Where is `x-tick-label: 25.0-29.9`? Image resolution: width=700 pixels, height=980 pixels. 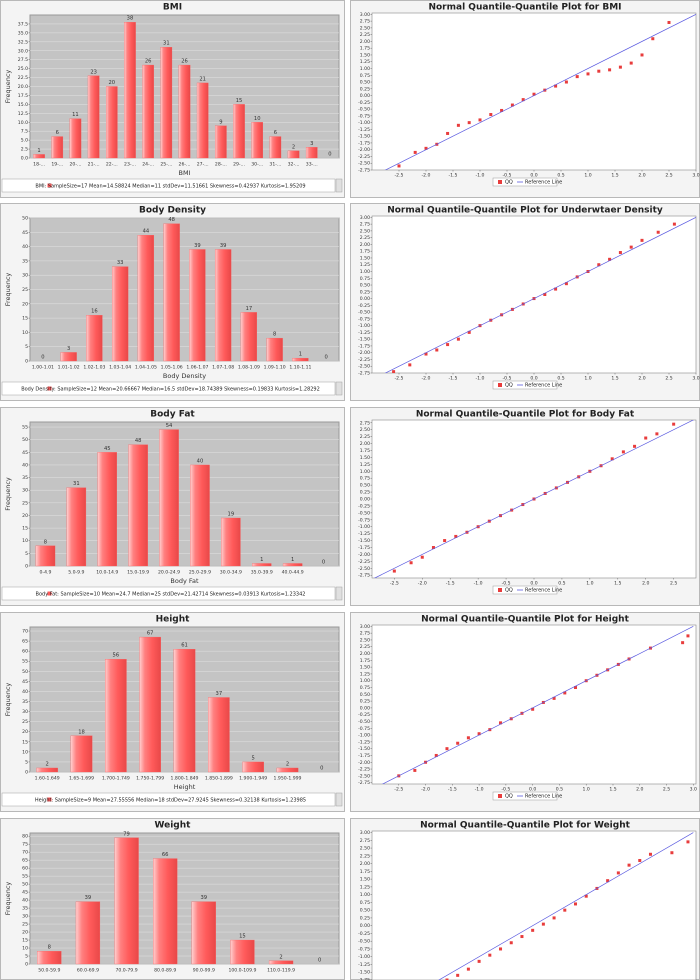
x-tick-label: 25.0-29.9 is located at coordinates (200, 573).